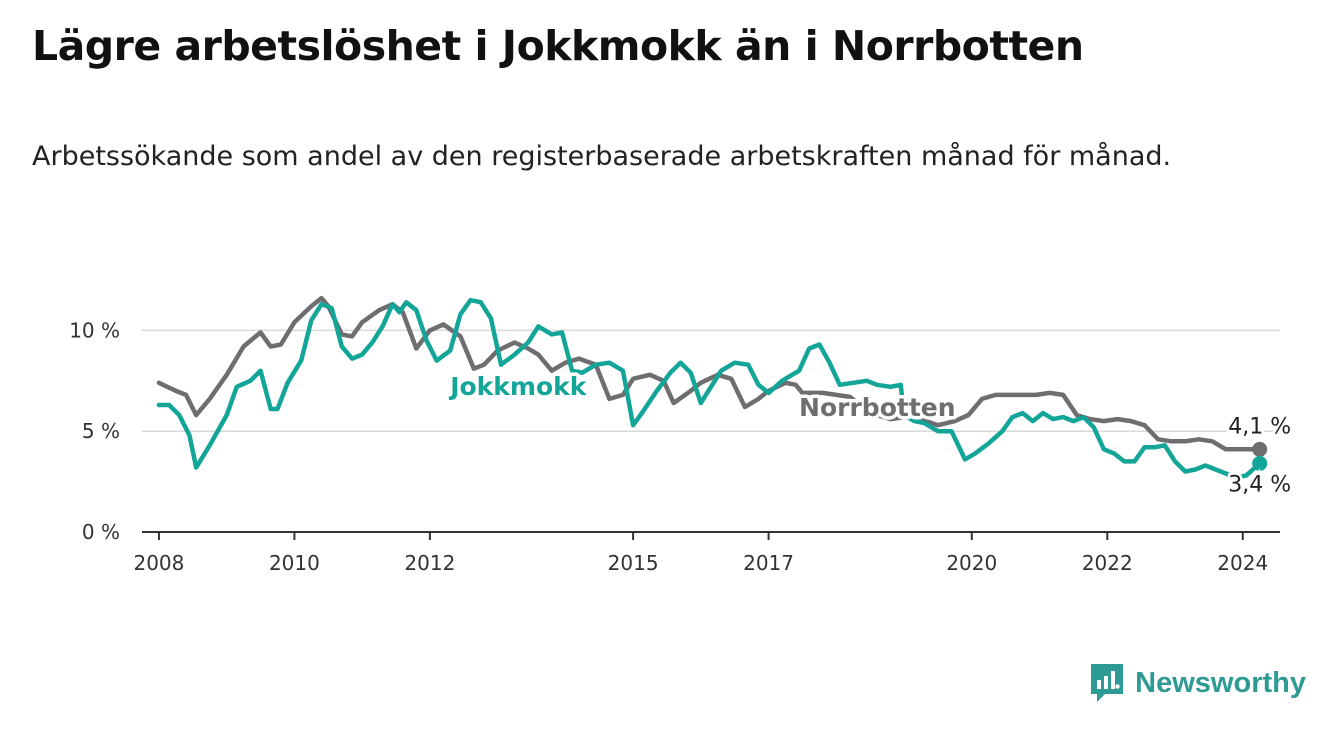 Image resolution: width=1340 pixels, height=734 pixels. What do you see at coordinates (1220, 682) in the screenshot?
I see `brand-name: Newsworthy` at bounding box center [1220, 682].